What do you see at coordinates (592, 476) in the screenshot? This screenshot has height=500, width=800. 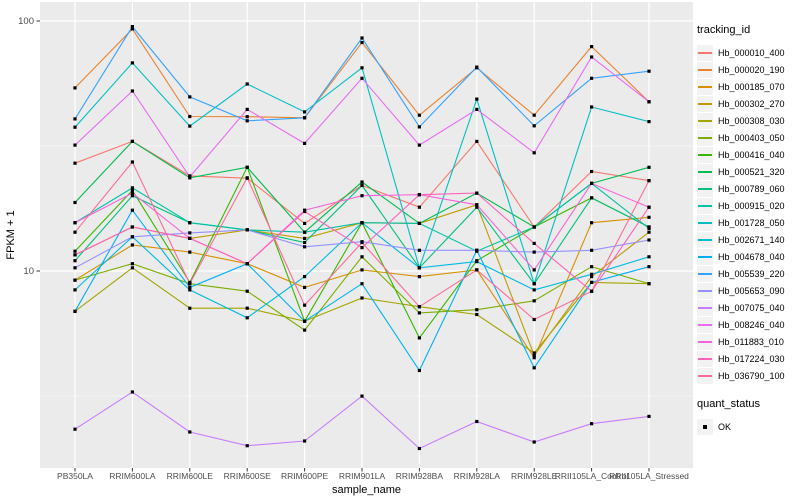 I see `x-tick-label: RRII105LA_Control` at bounding box center [592, 476].